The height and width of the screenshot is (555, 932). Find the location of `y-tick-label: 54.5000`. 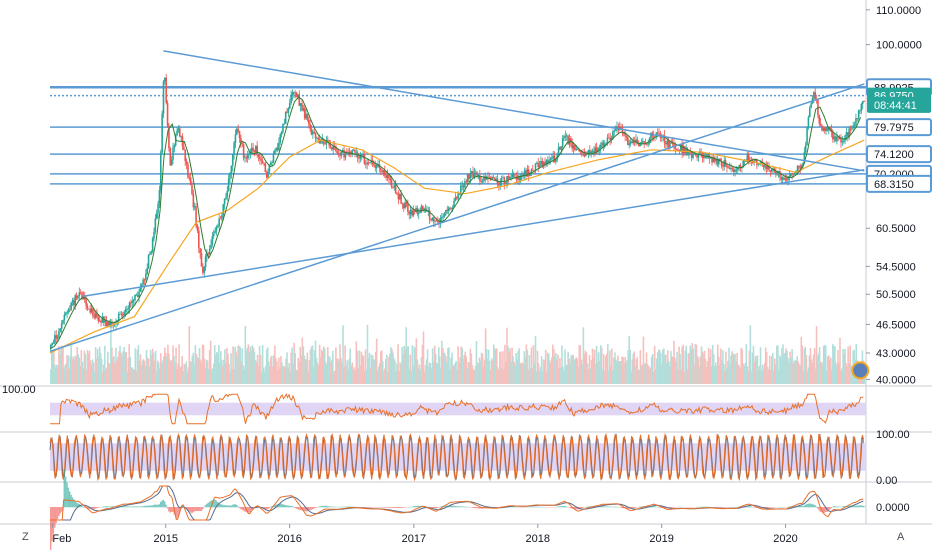

y-tick-label: 54.5000 is located at coordinates (896, 267).